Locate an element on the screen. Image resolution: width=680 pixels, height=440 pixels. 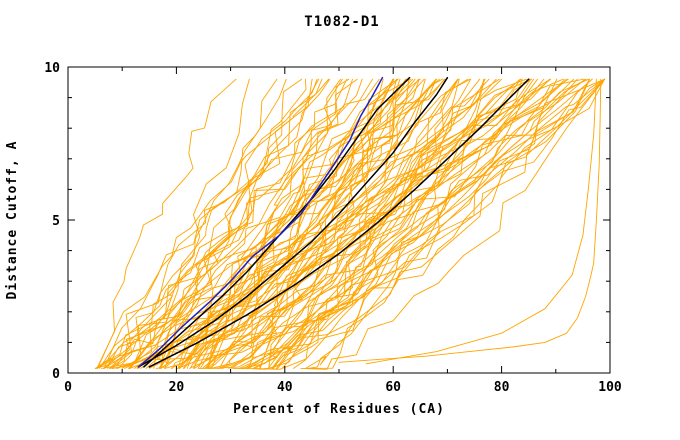
y-tick-label: 5 is located at coordinates (56, 221).